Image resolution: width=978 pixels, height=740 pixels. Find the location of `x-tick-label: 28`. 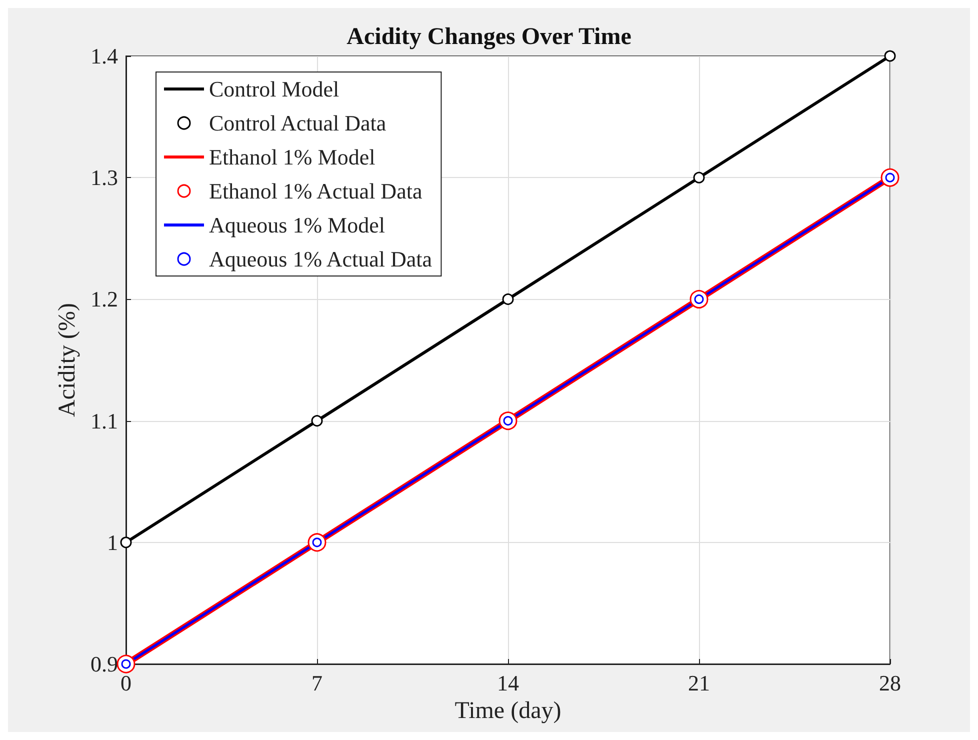

x-tick-label: 28 is located at coordinates (890, 683).